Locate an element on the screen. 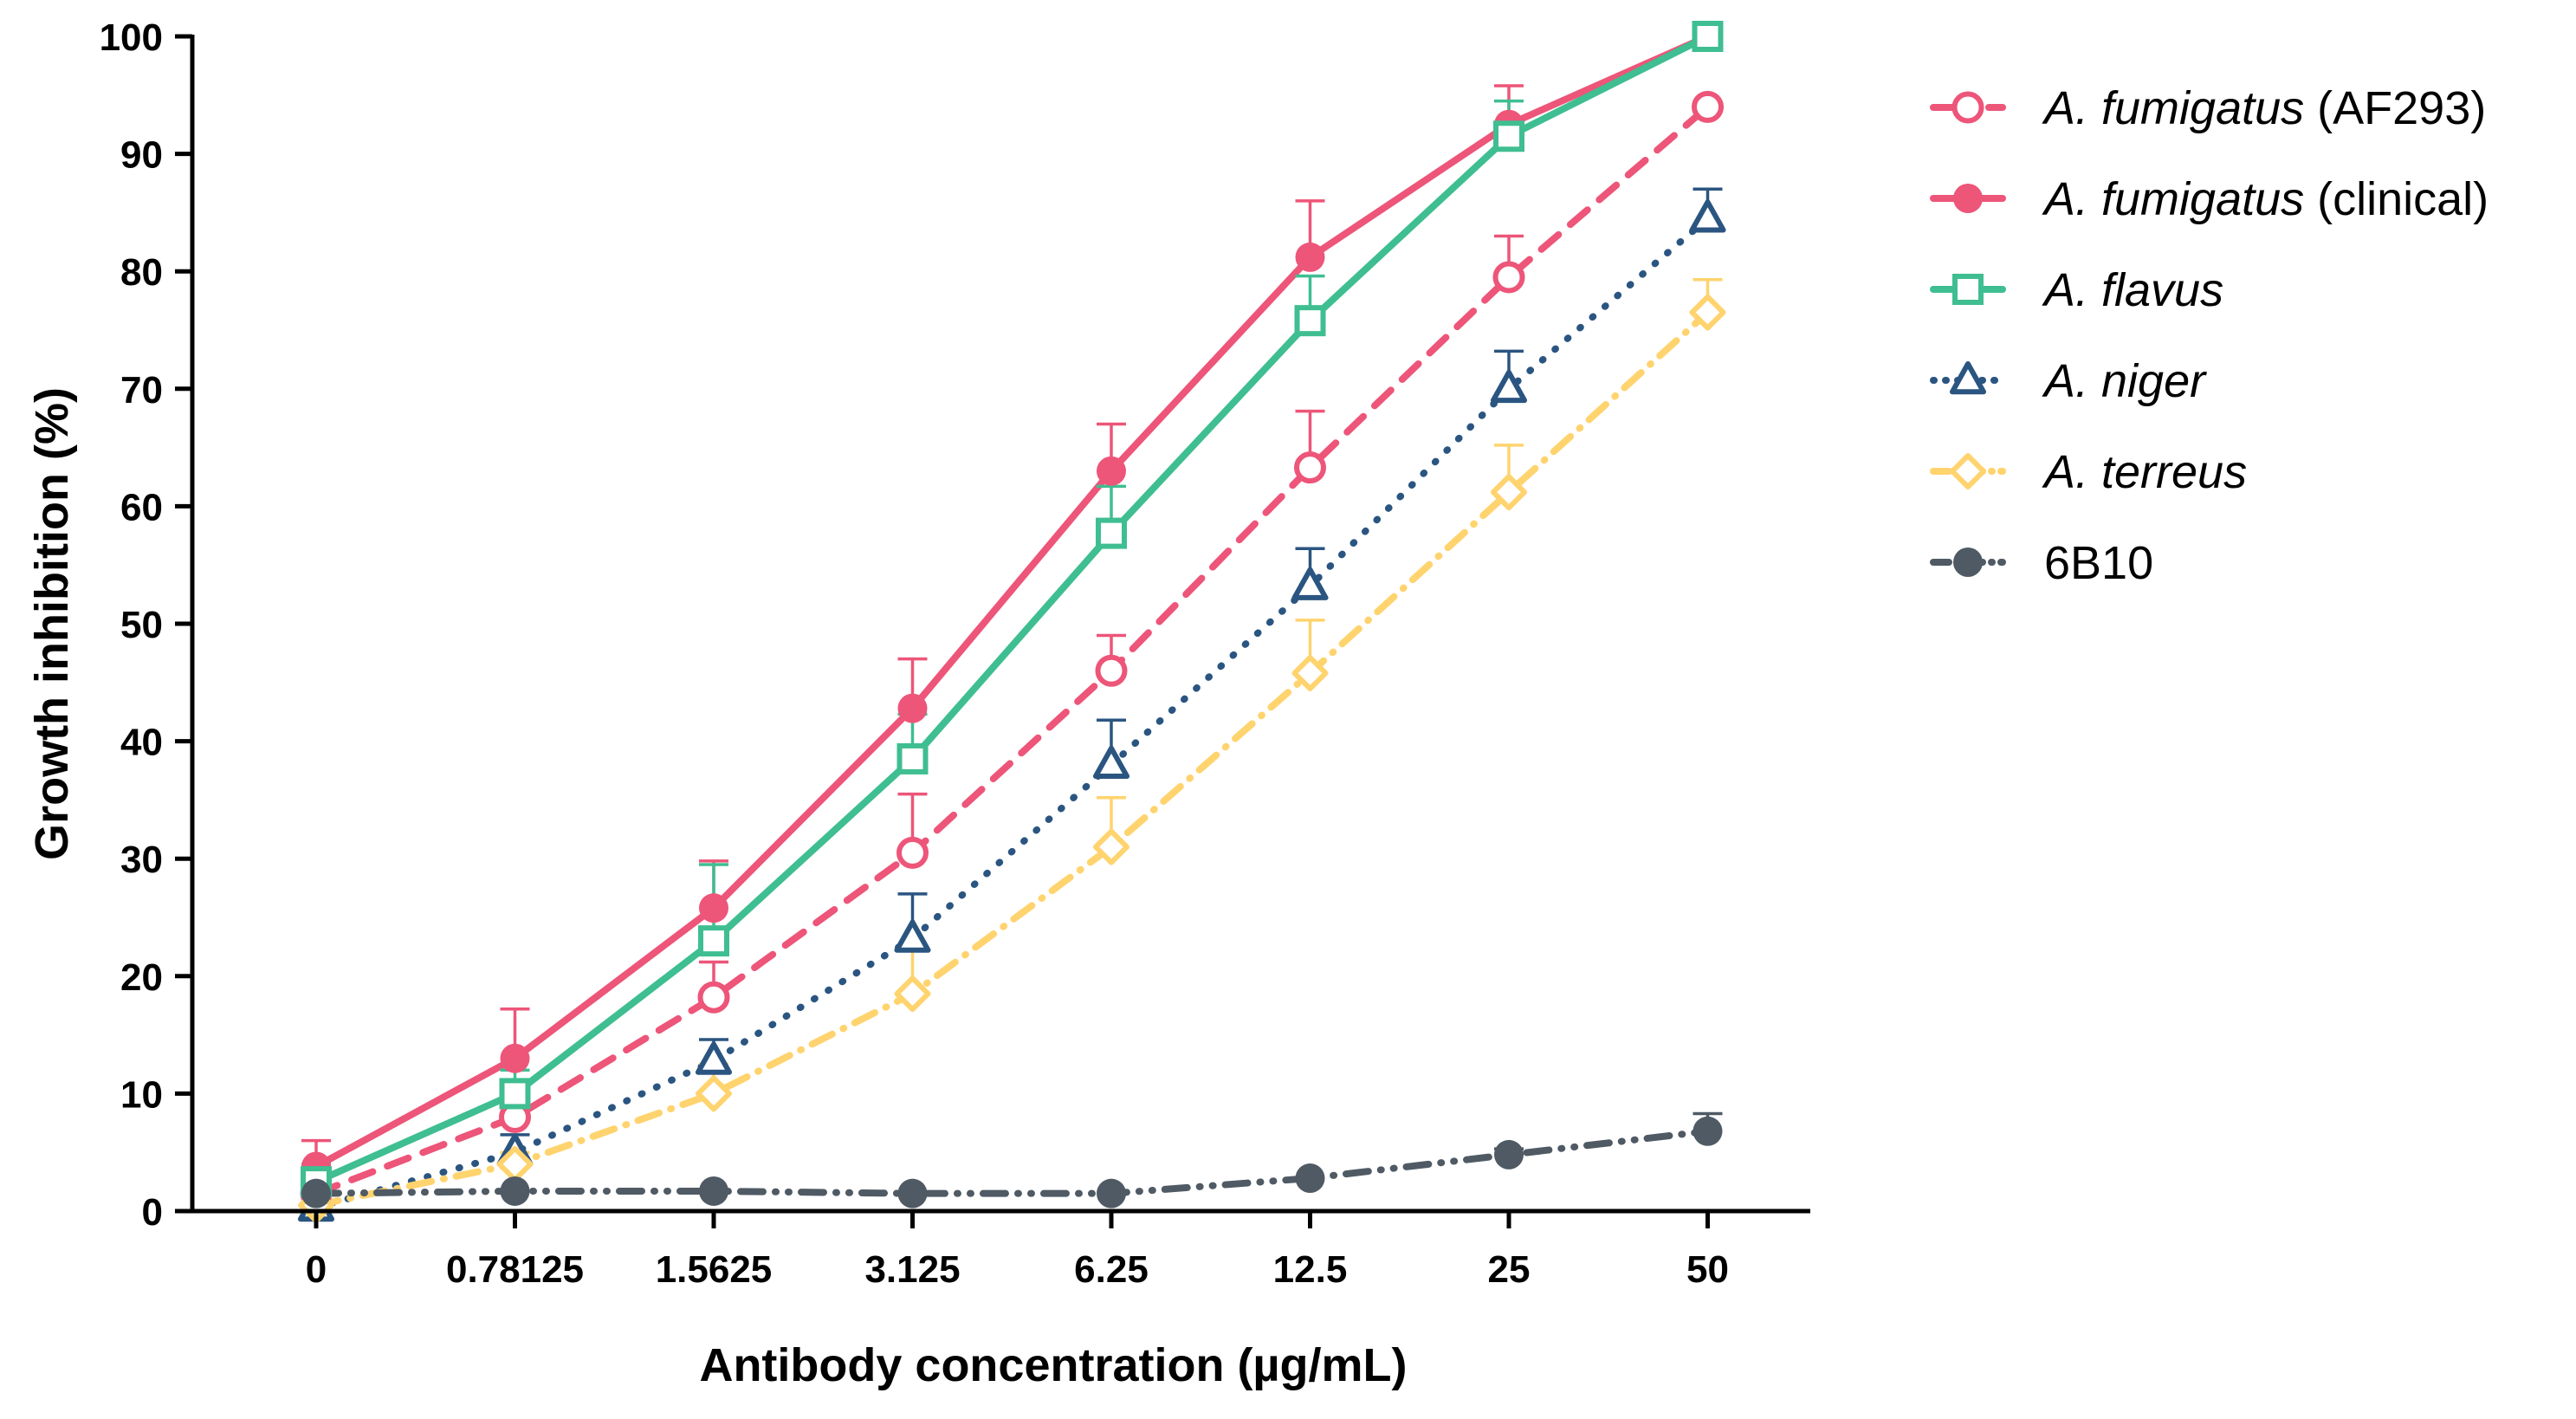 This screenshot has width=2576, height=1419. x-tick-label: 1.5625 is located at coordinates (714, 1269).